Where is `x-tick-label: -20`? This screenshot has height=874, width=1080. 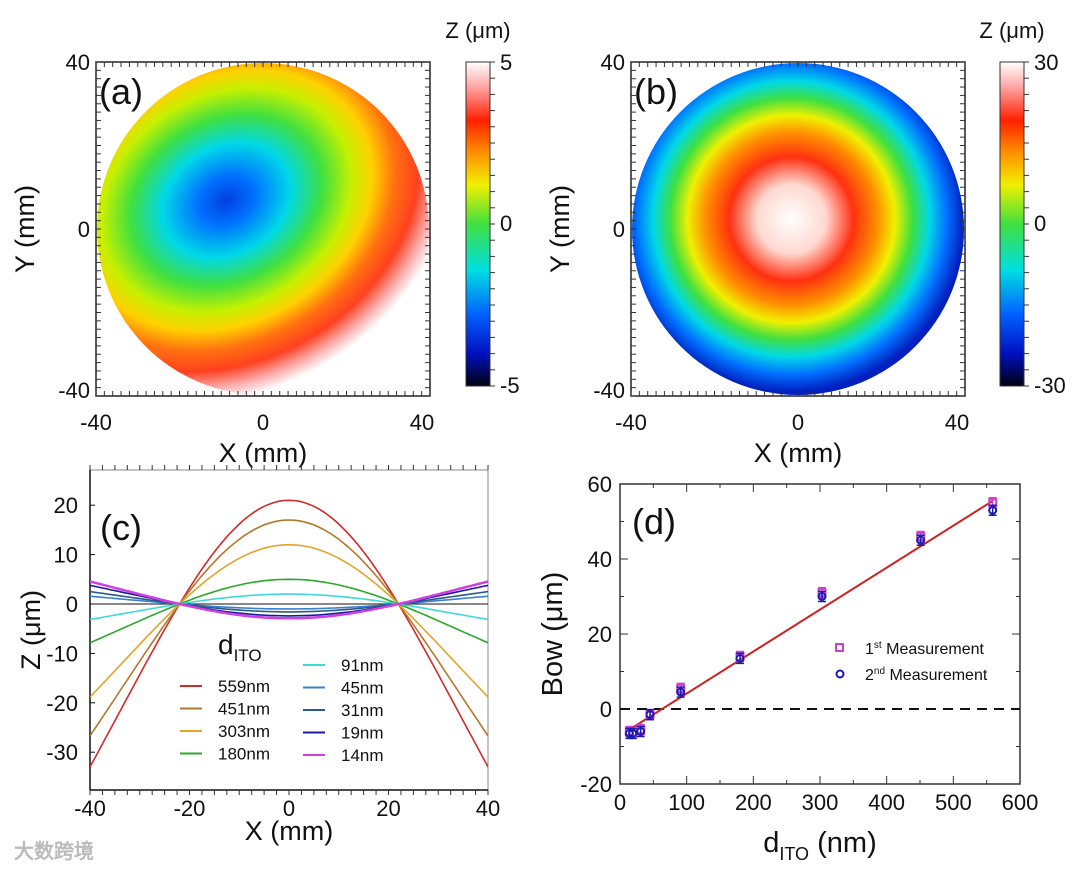
x-tick-label: -20 is located at coordinates (190, 808).